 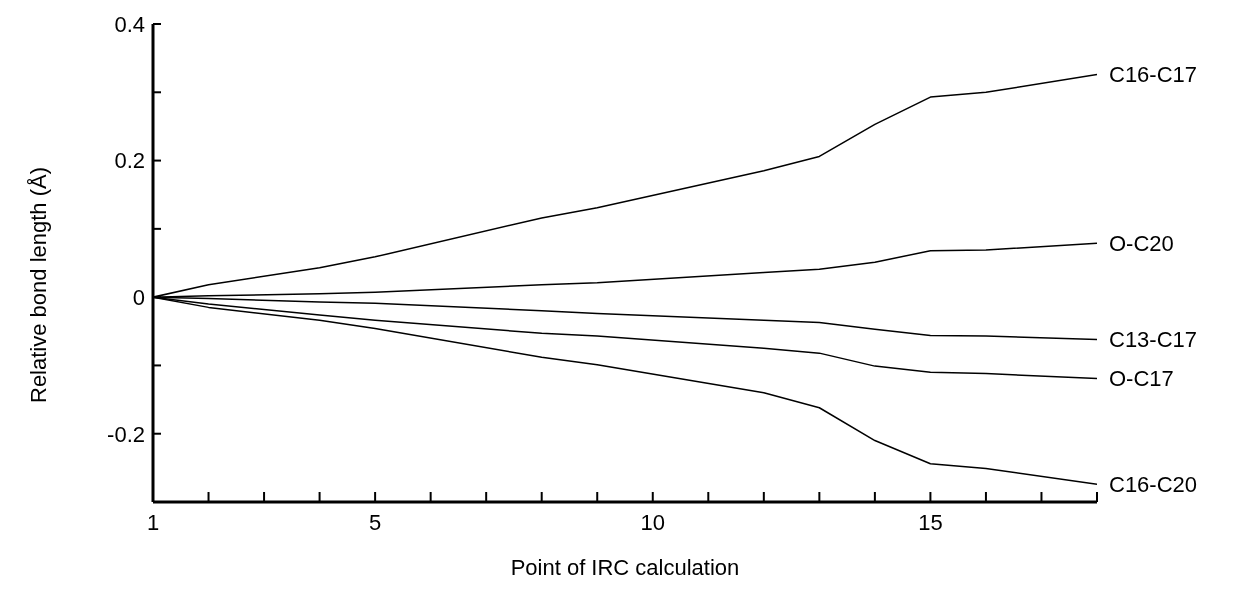 What do you see at coordinates (153, 522) in the screenshot?
I see `x-tick-label: 1` at bounding box center [153, 522].